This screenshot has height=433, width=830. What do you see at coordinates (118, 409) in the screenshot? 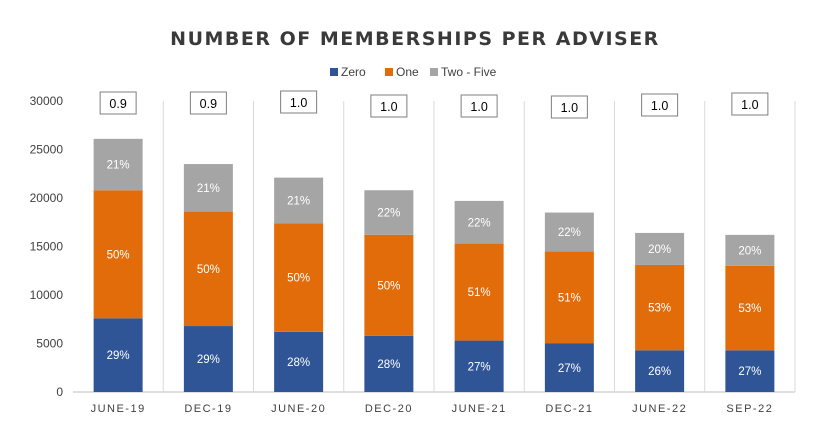
I see `x-category-label: JUNE-19` at bounding box center [118, 409].